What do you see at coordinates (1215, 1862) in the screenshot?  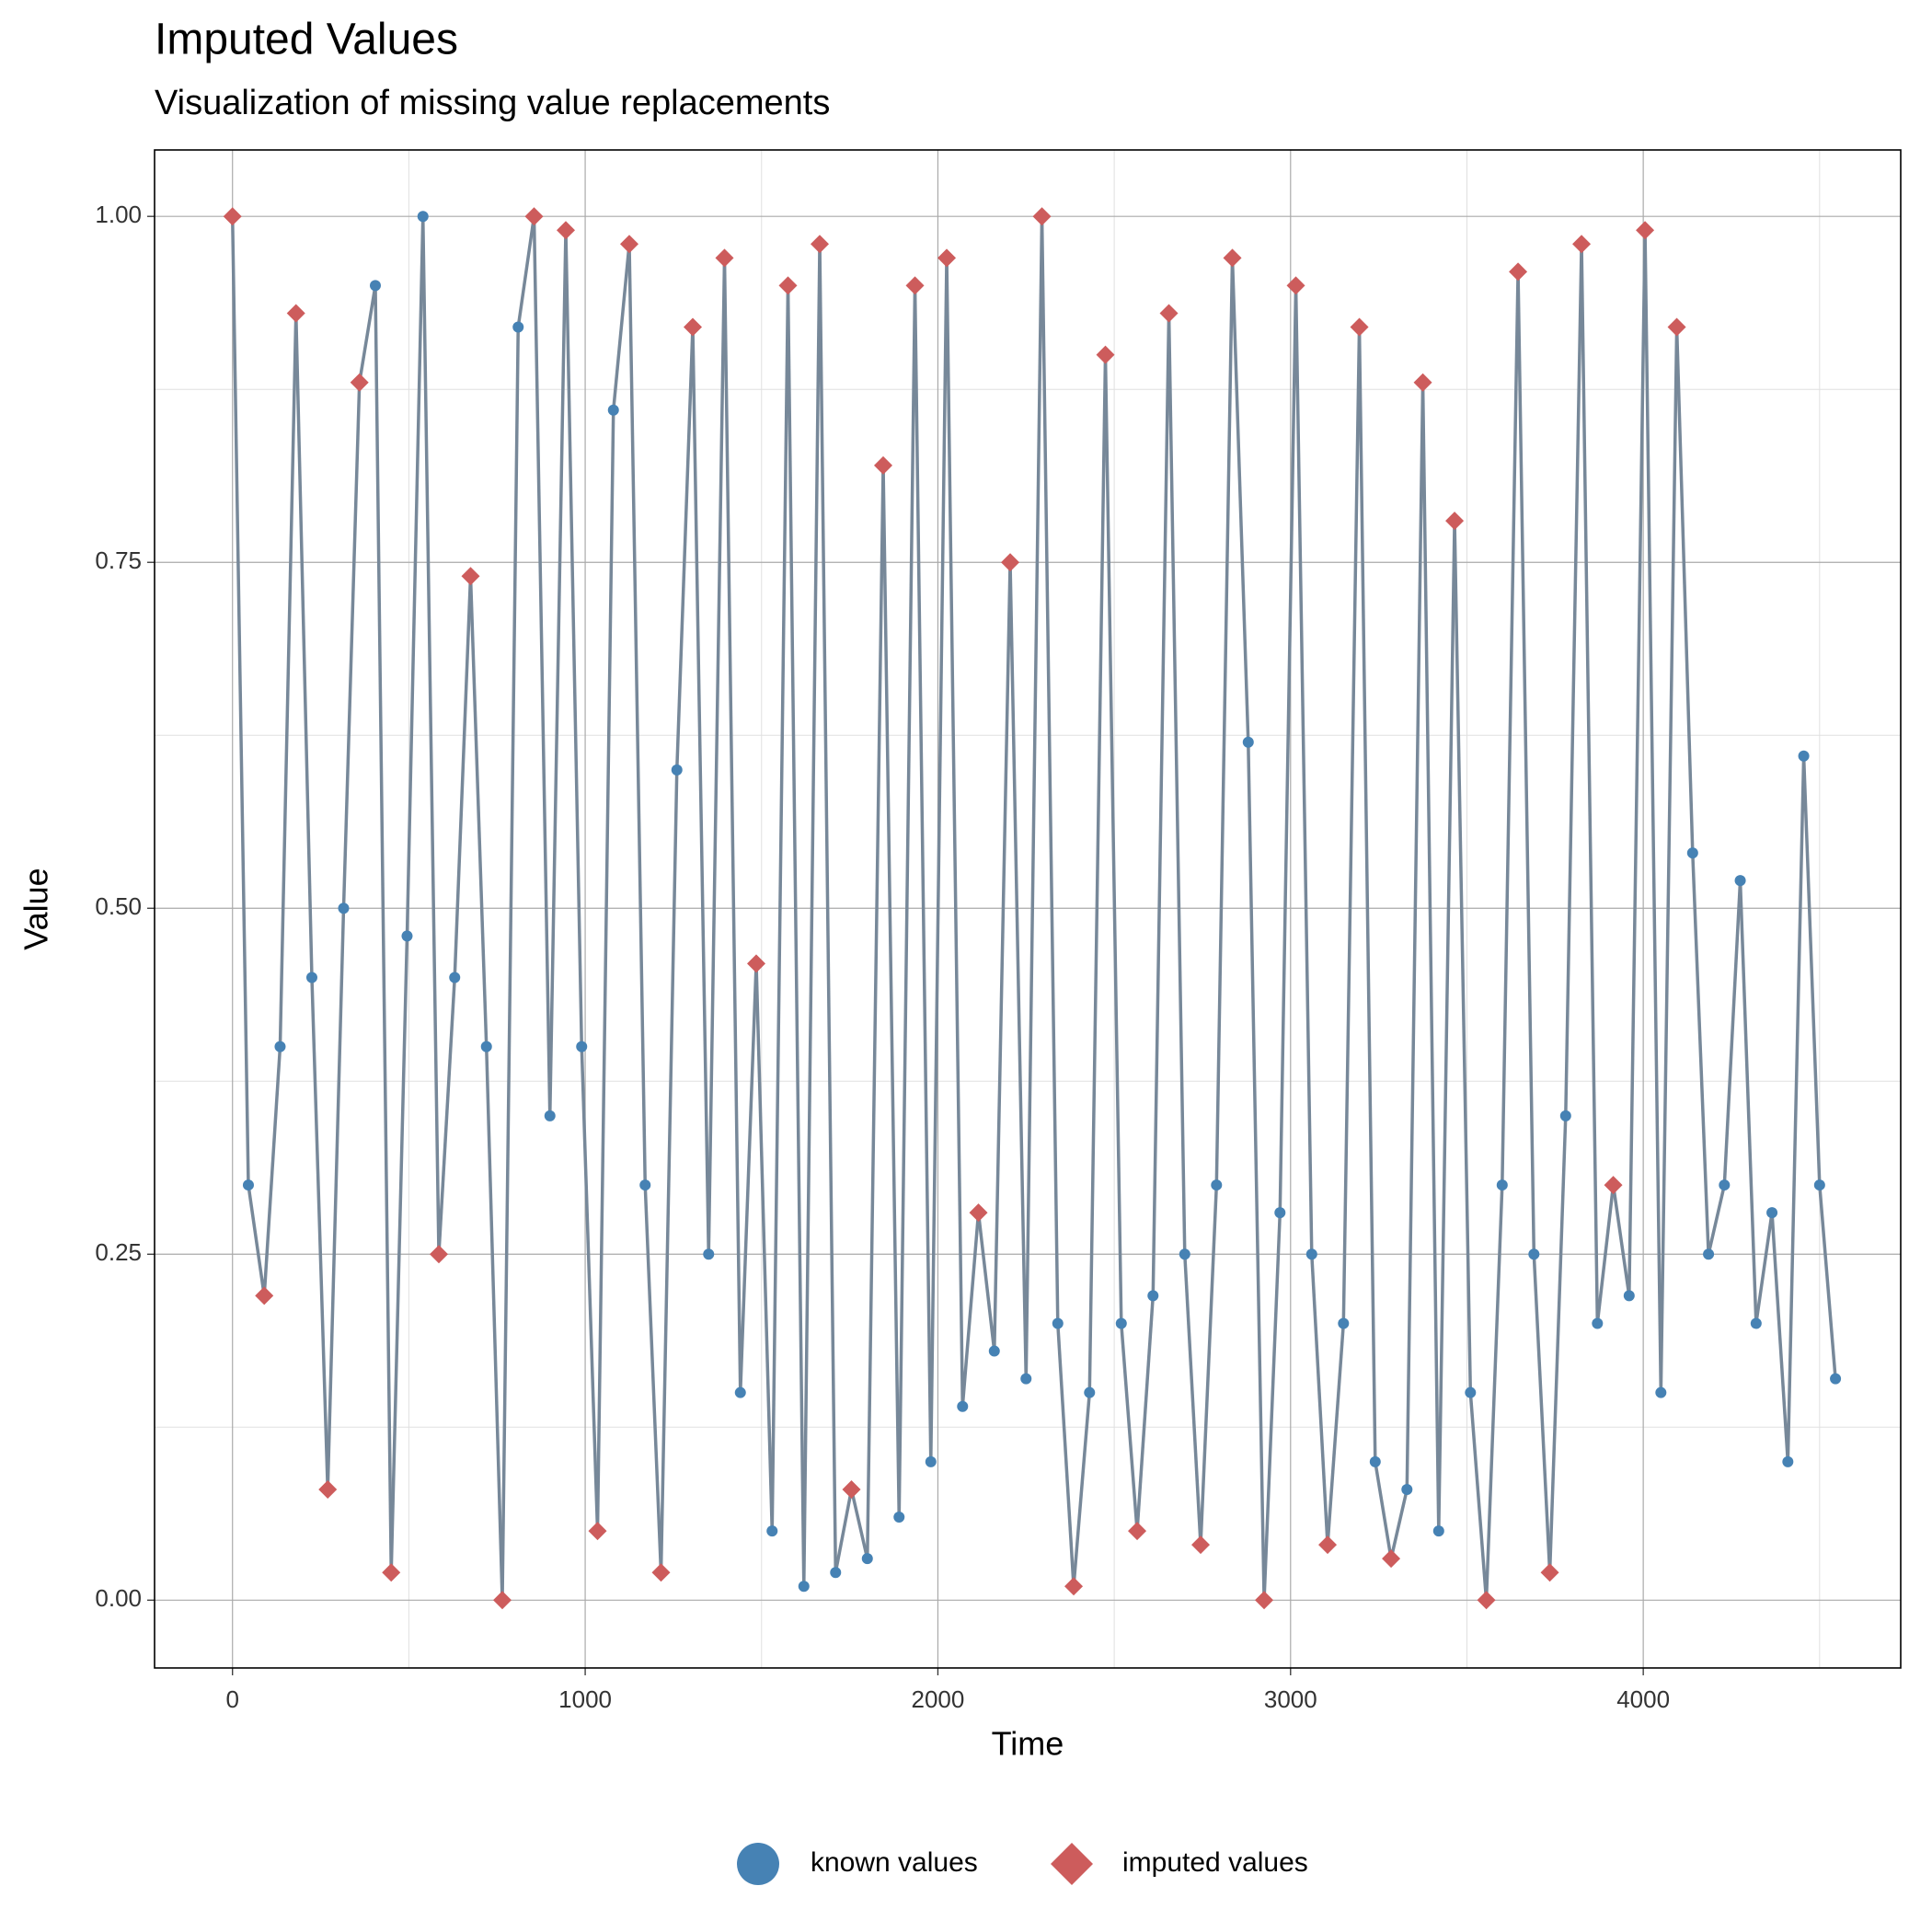 I see `legend-label: imputed values` at bounding box center [1215, 1862].